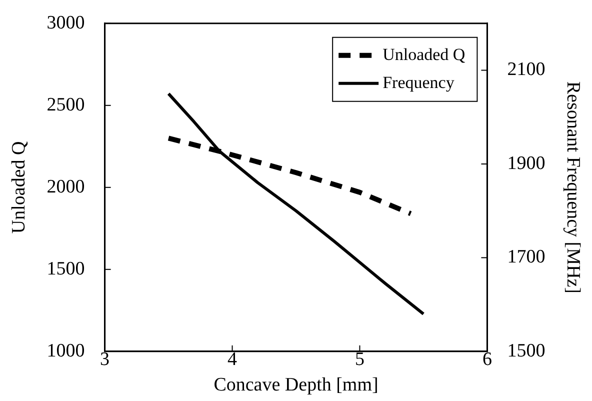 The height and width of the screenshot is (401, 592). I want to click on y2-tick-label: 1500, so click(526, 351).